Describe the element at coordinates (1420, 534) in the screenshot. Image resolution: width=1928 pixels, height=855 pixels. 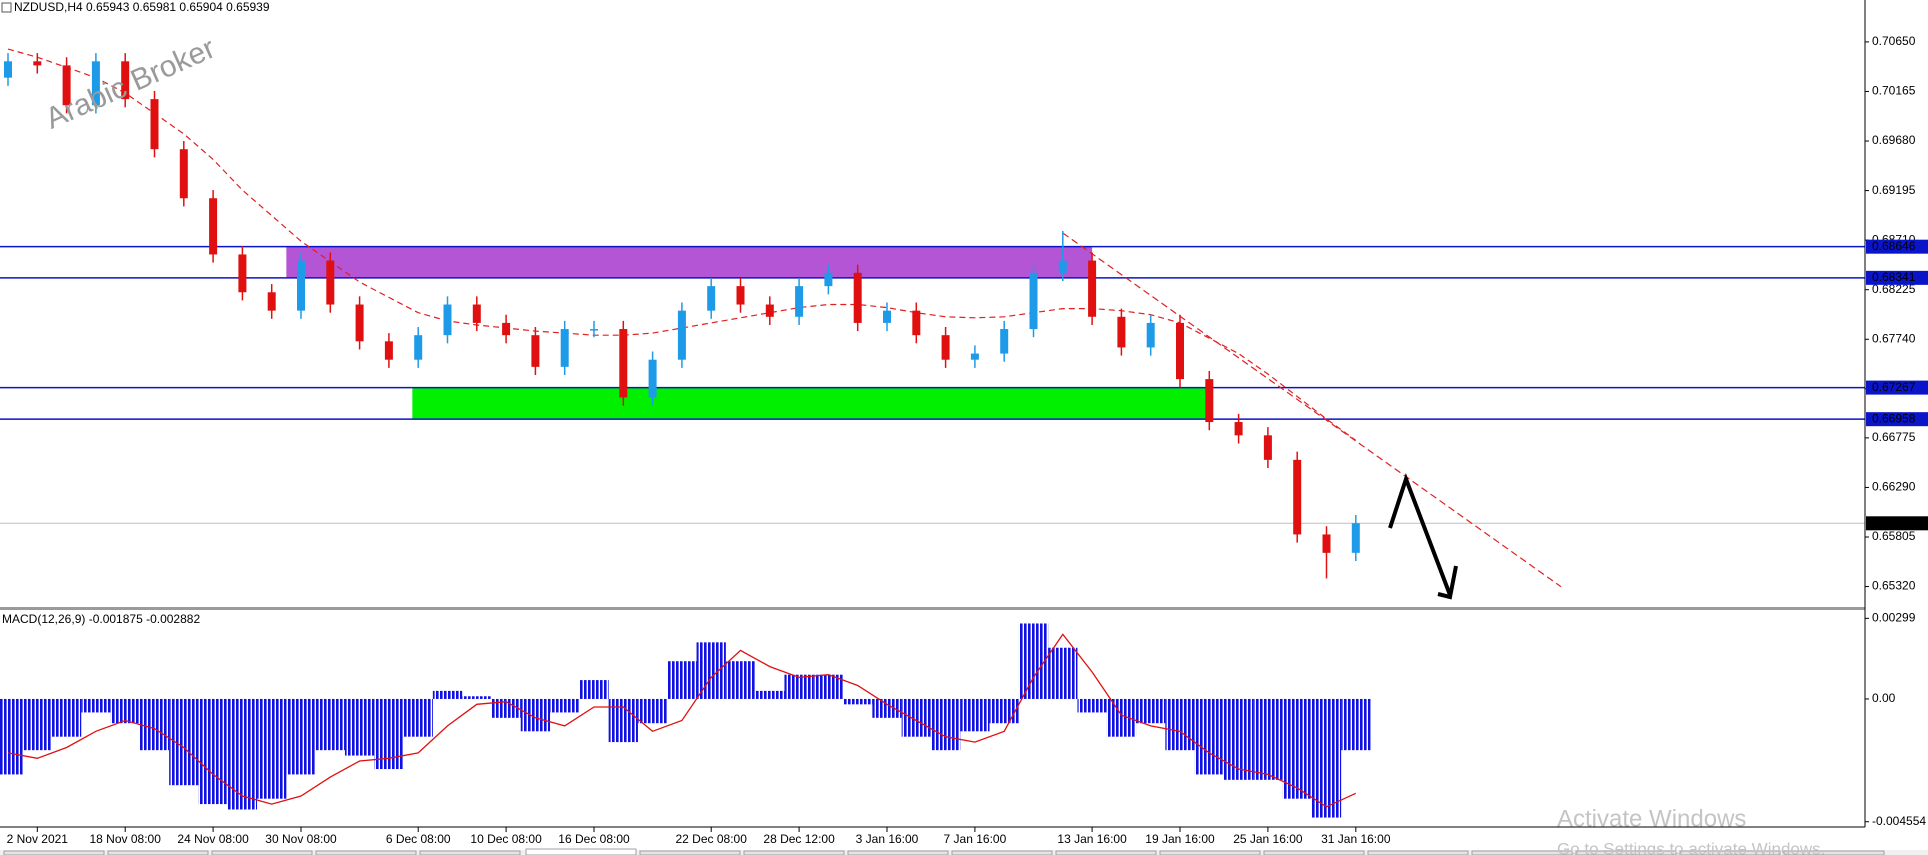
I see `arrow-annotation` at that location.